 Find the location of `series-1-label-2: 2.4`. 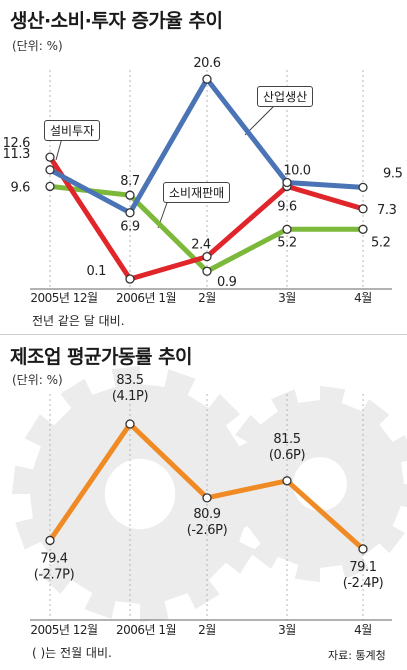

series-1-label-2: 2.4 is located at coordinates (201, 245).